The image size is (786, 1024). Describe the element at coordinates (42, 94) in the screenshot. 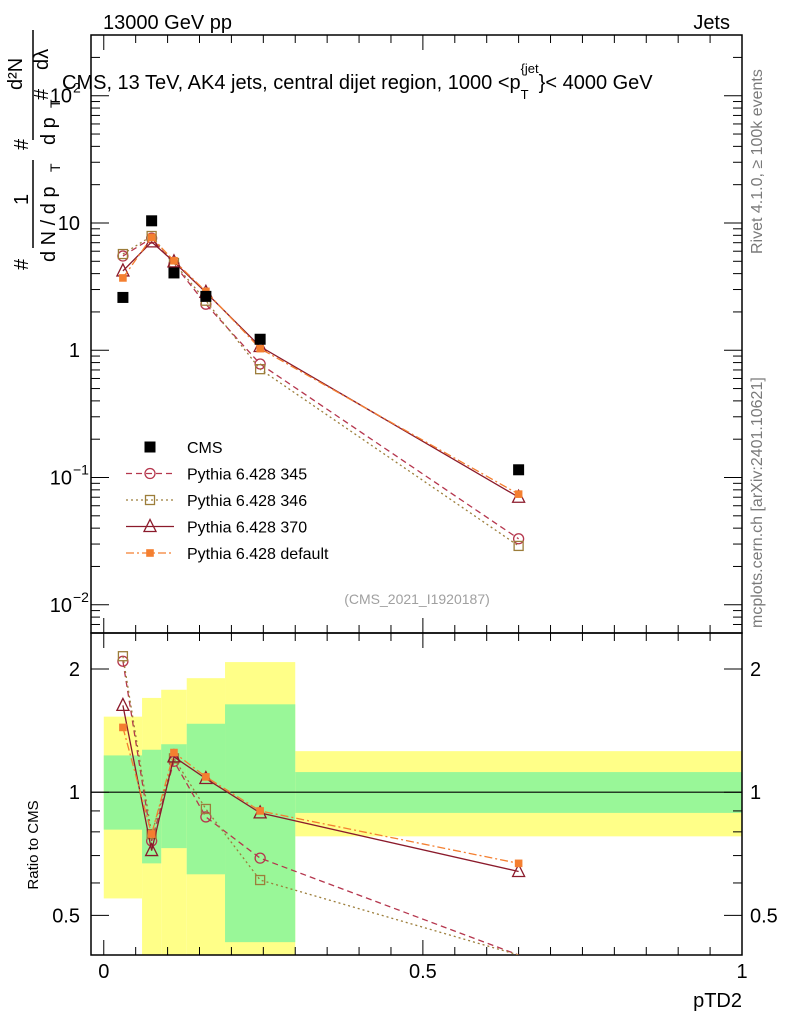

I see `ylabel-hash-3: #` at that location.